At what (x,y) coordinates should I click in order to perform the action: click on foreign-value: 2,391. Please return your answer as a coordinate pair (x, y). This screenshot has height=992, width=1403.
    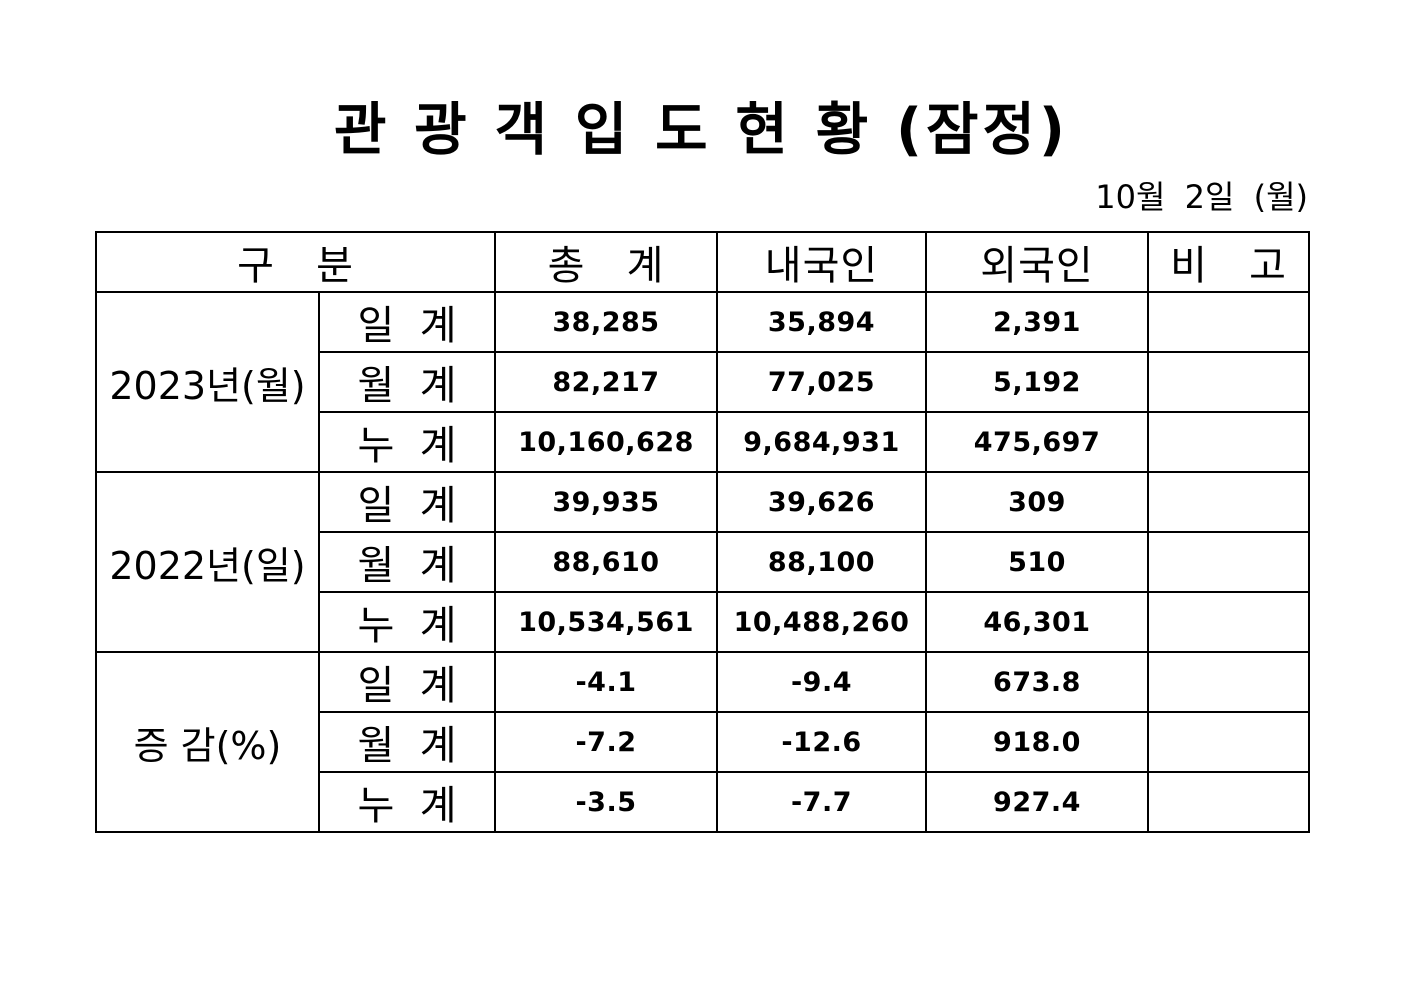
    Looking at the image, I should click on (1037, 322).